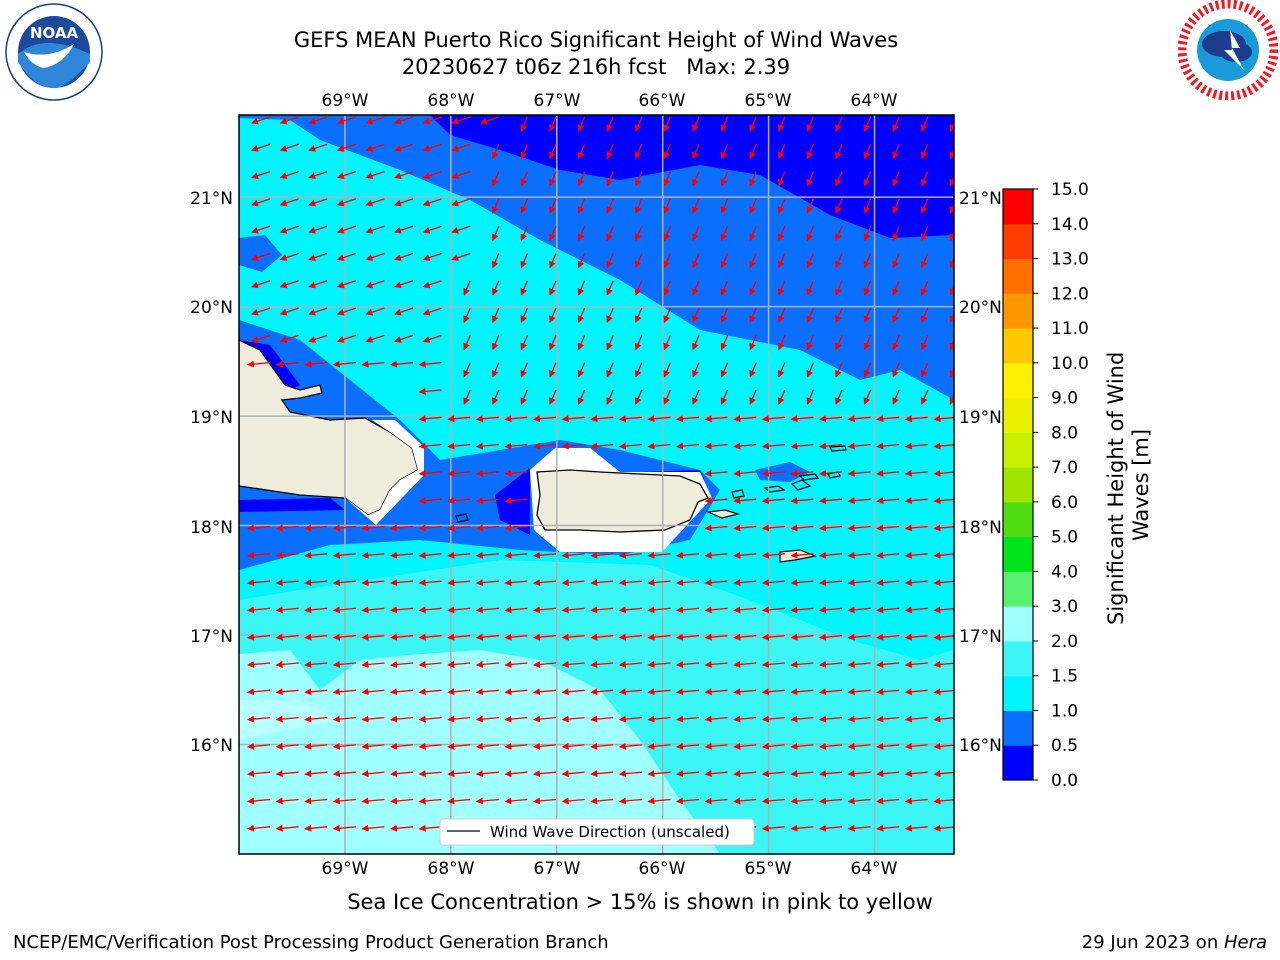  Describe the element at coordinates (1070, 364) in the screenshot. I see `colorbar-tick-label: 10.0` at that location.